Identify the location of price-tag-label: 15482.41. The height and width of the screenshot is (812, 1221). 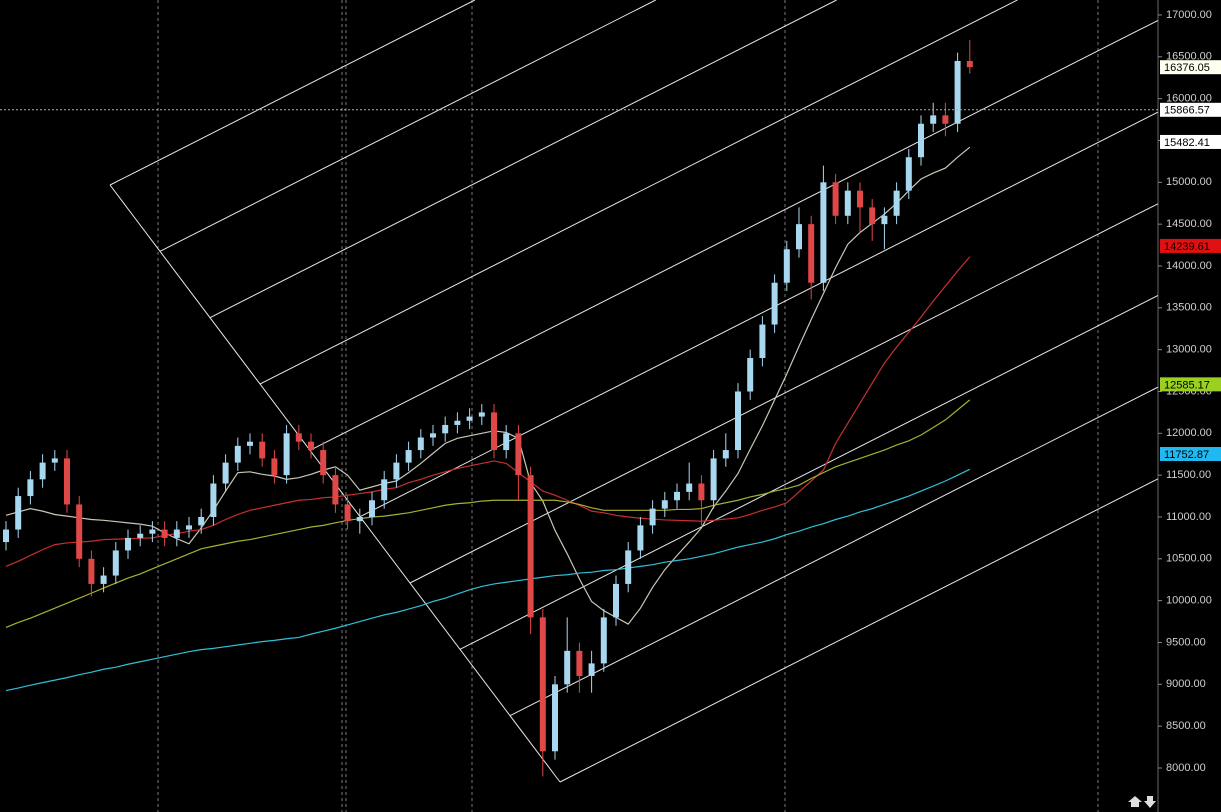
(1187, 143).